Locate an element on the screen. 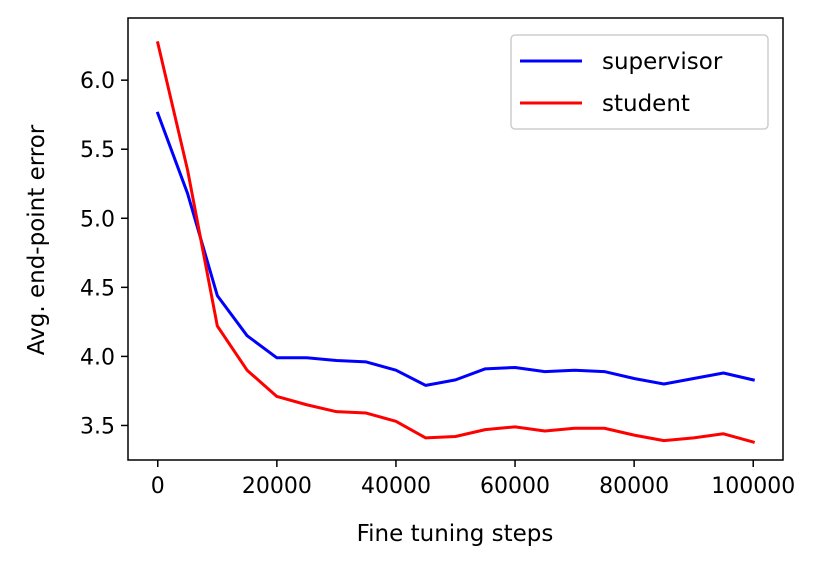  x-tick-label: 60000 is located at coordinates (515, 486).